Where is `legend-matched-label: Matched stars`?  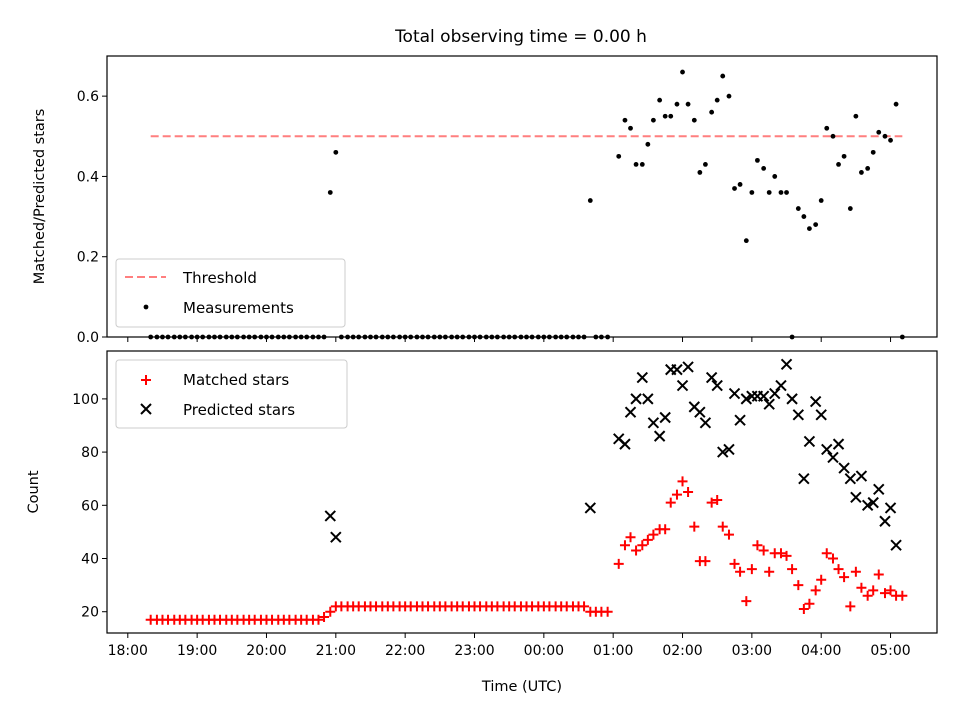
legend-matched-label: Matched stars is located at coordinates (236, 380).